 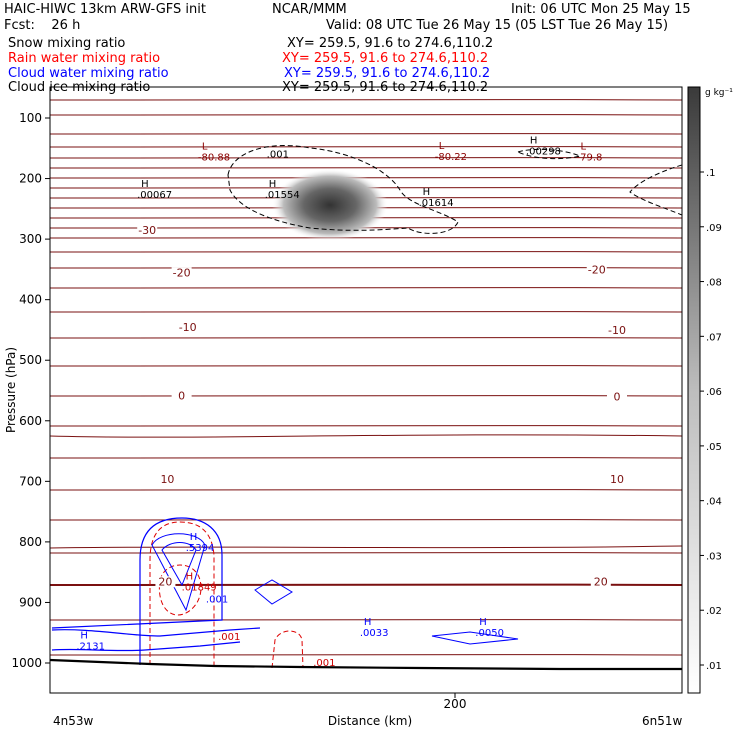 What do you see at coordinates (436, 203) in the screenshot?
I see `extremum-value: .01614` at bounding box center [436, 203].